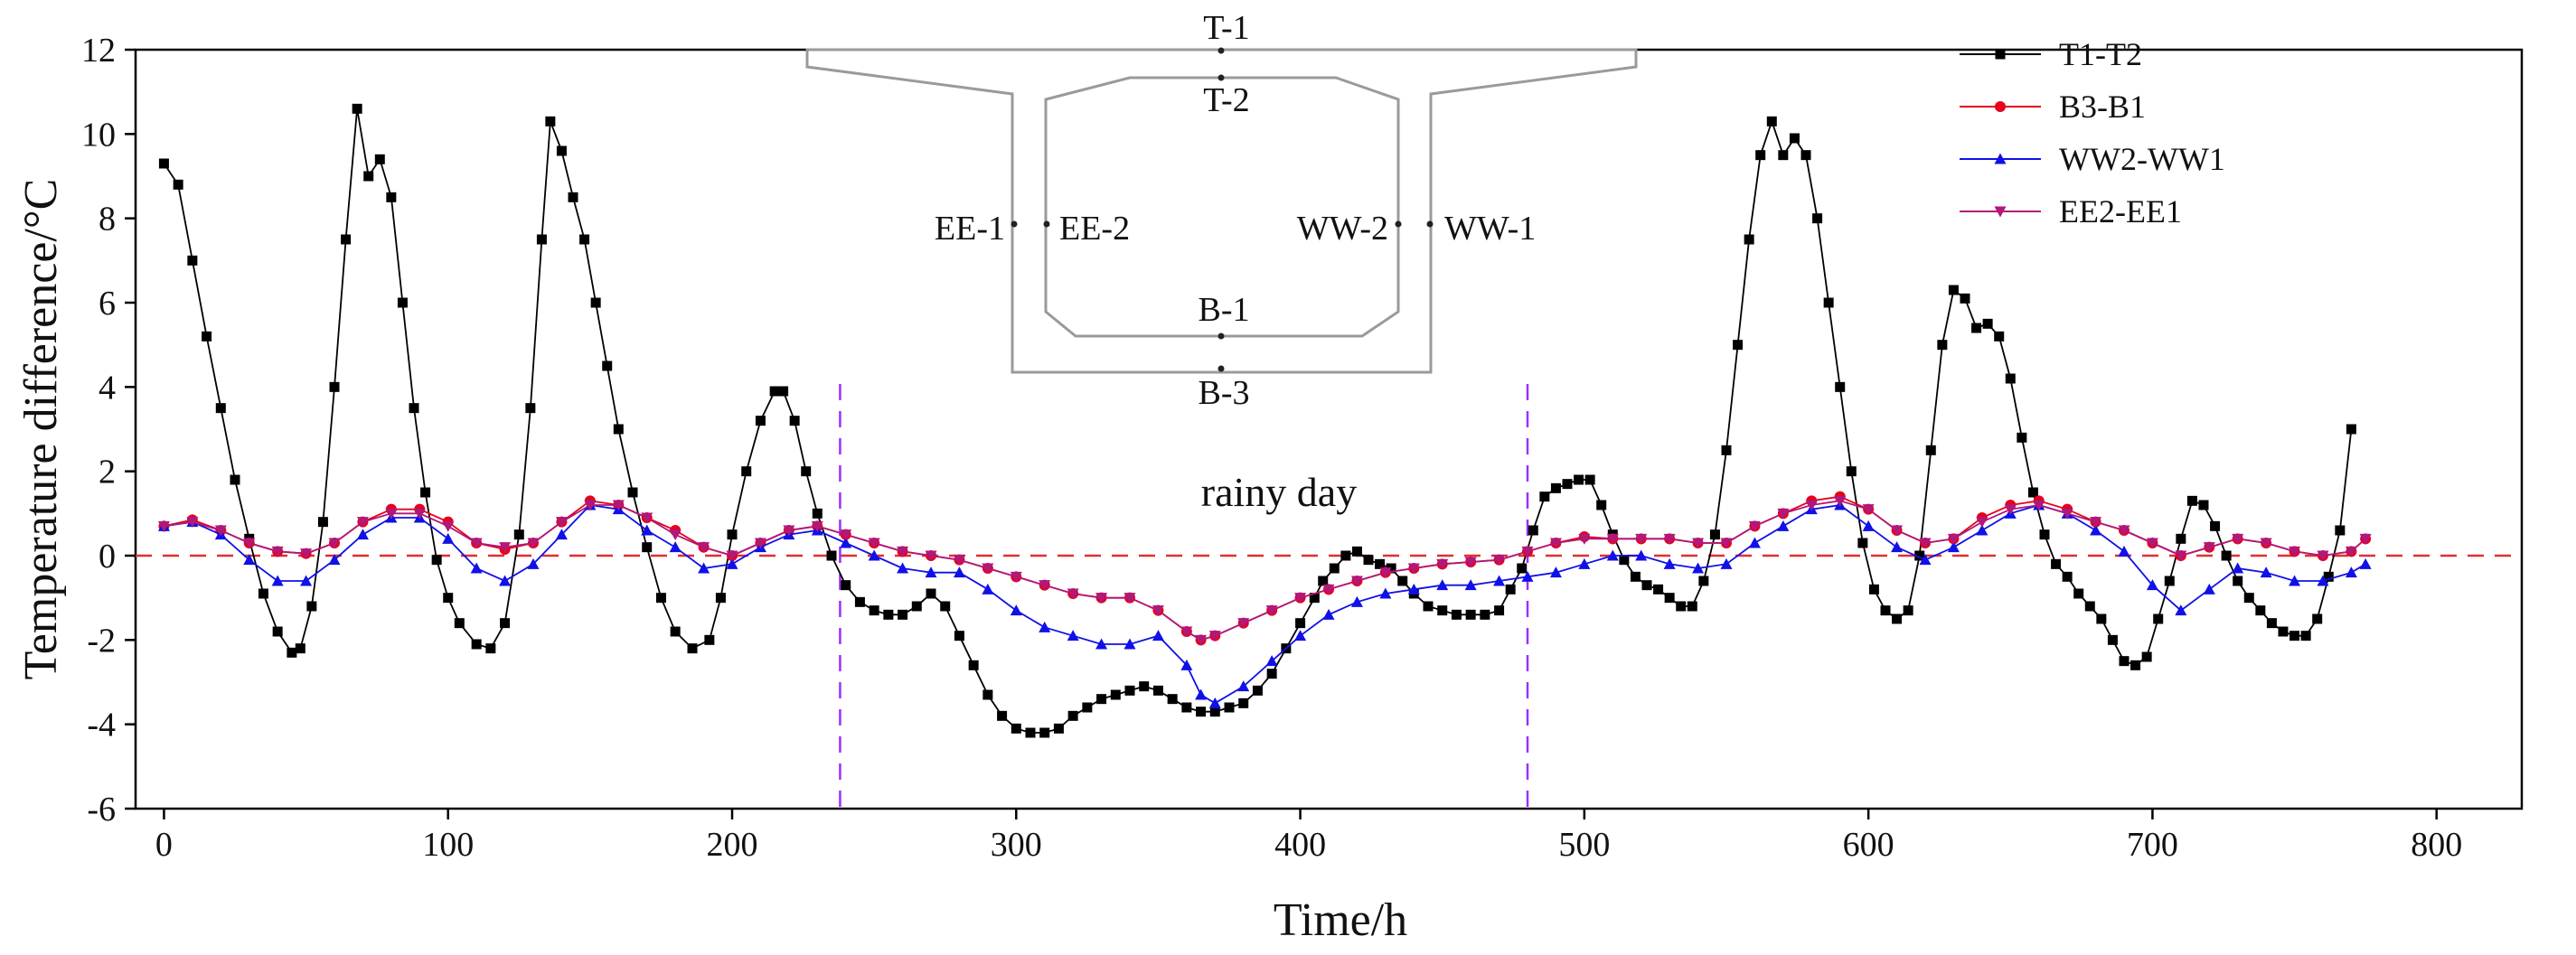  I want to click on cross-section-label-ww2: WW-2, so click(1342, 229).